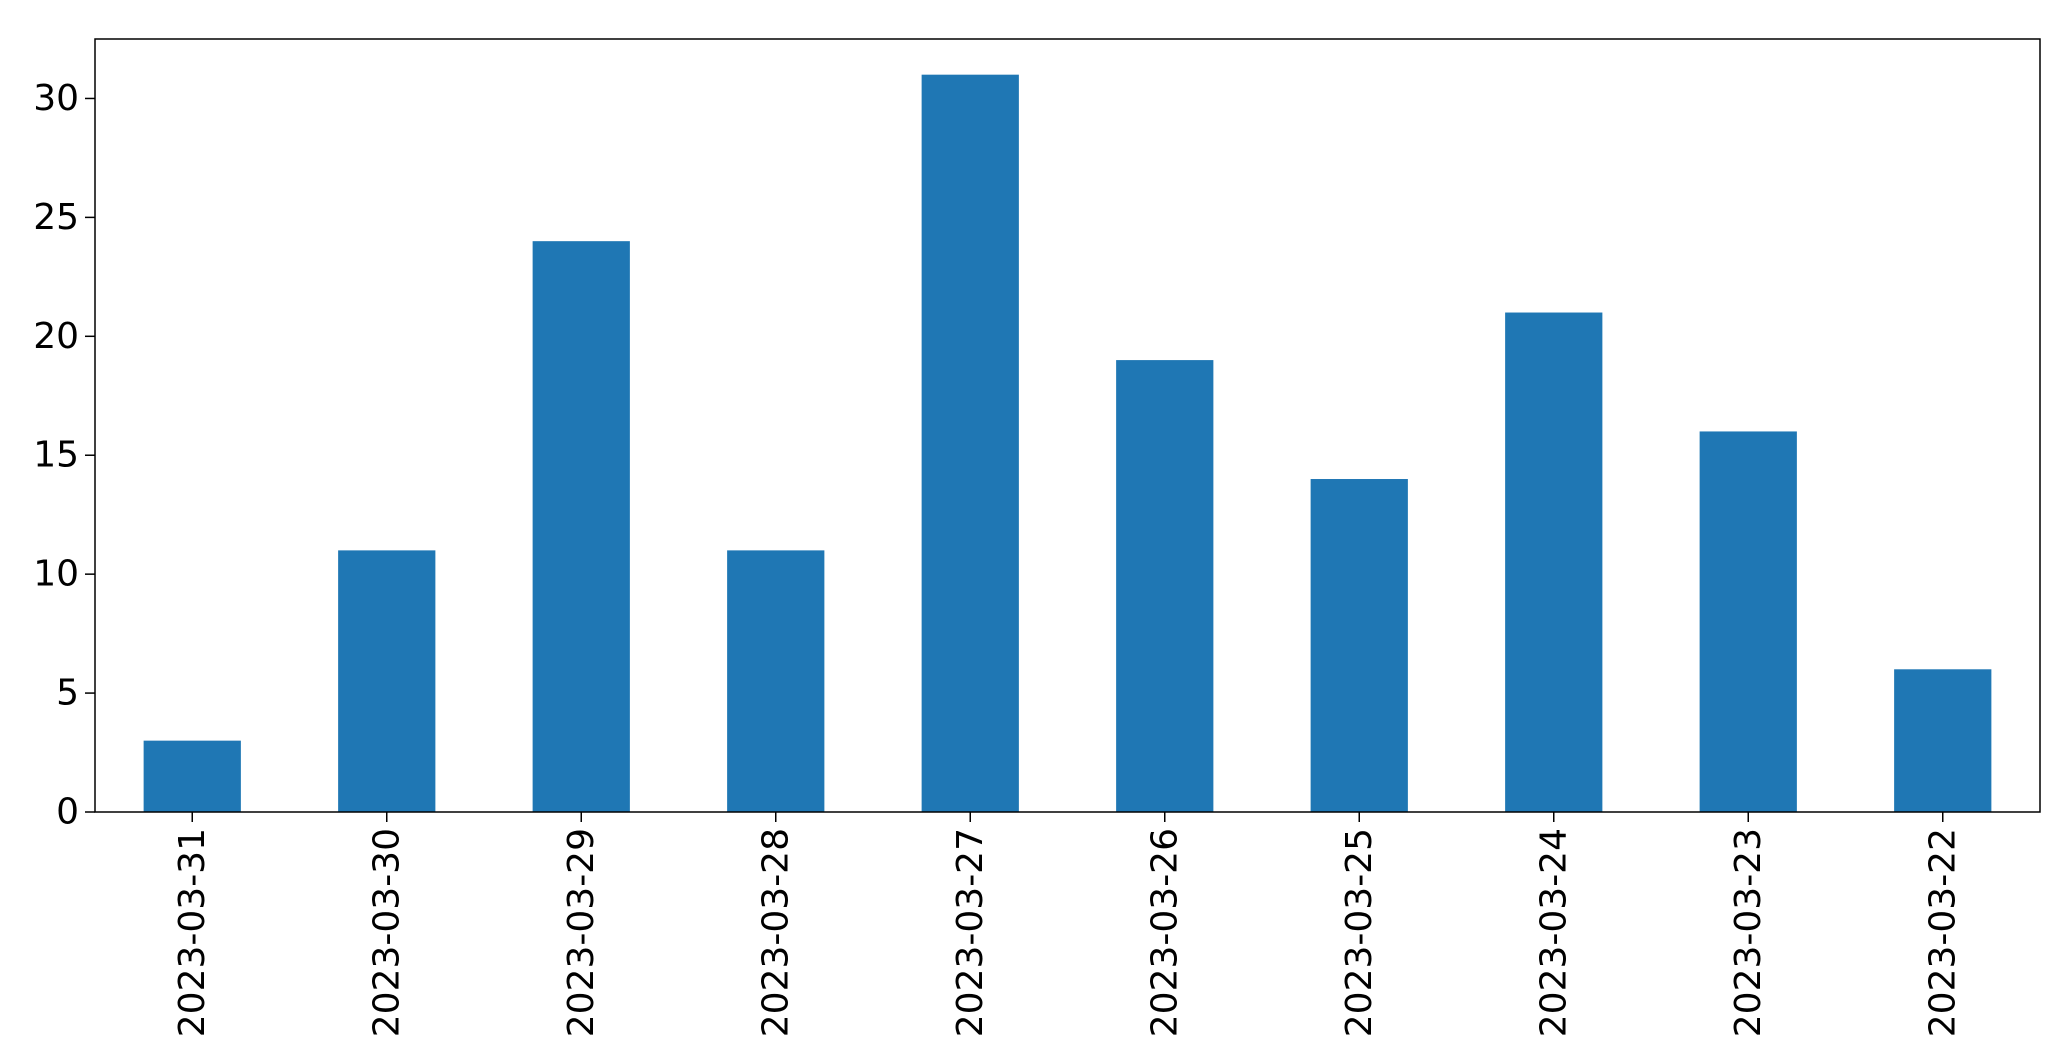  I want to click on y-tick-label: 30, so click(56, 98).